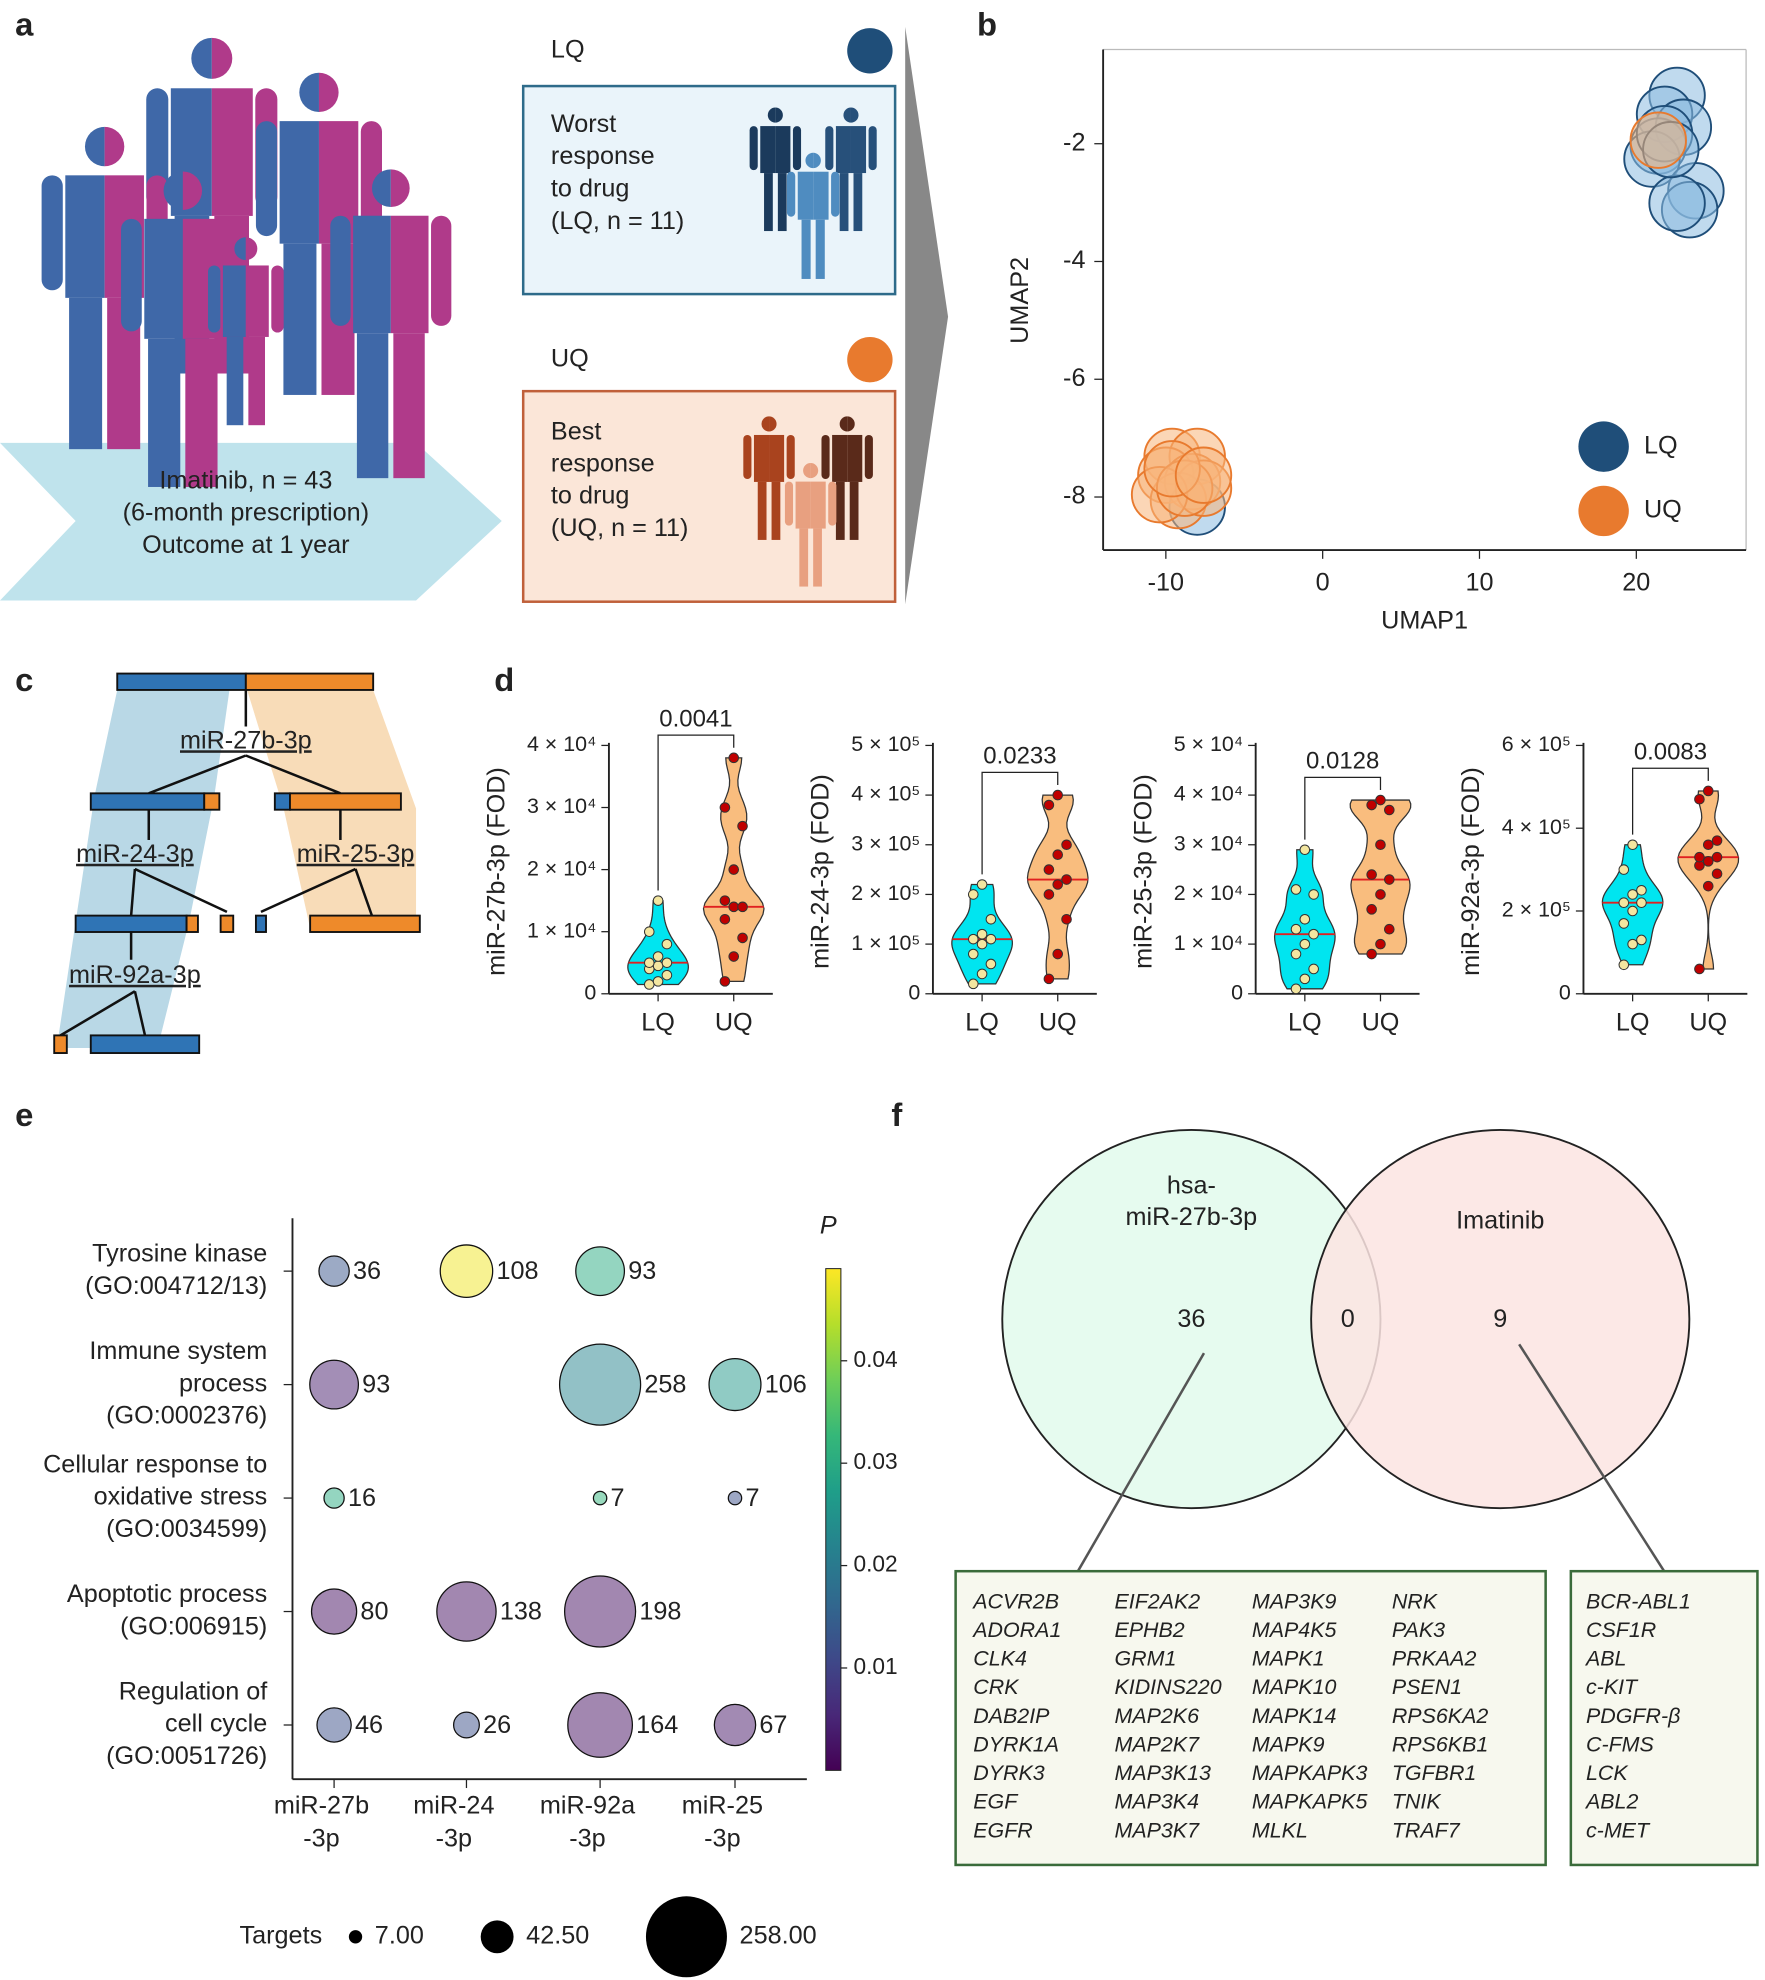  What do you see at coordinates (362, 1498) in the screenshot?
I see `bubble-label: 16` at bounding box center [362, 1498].